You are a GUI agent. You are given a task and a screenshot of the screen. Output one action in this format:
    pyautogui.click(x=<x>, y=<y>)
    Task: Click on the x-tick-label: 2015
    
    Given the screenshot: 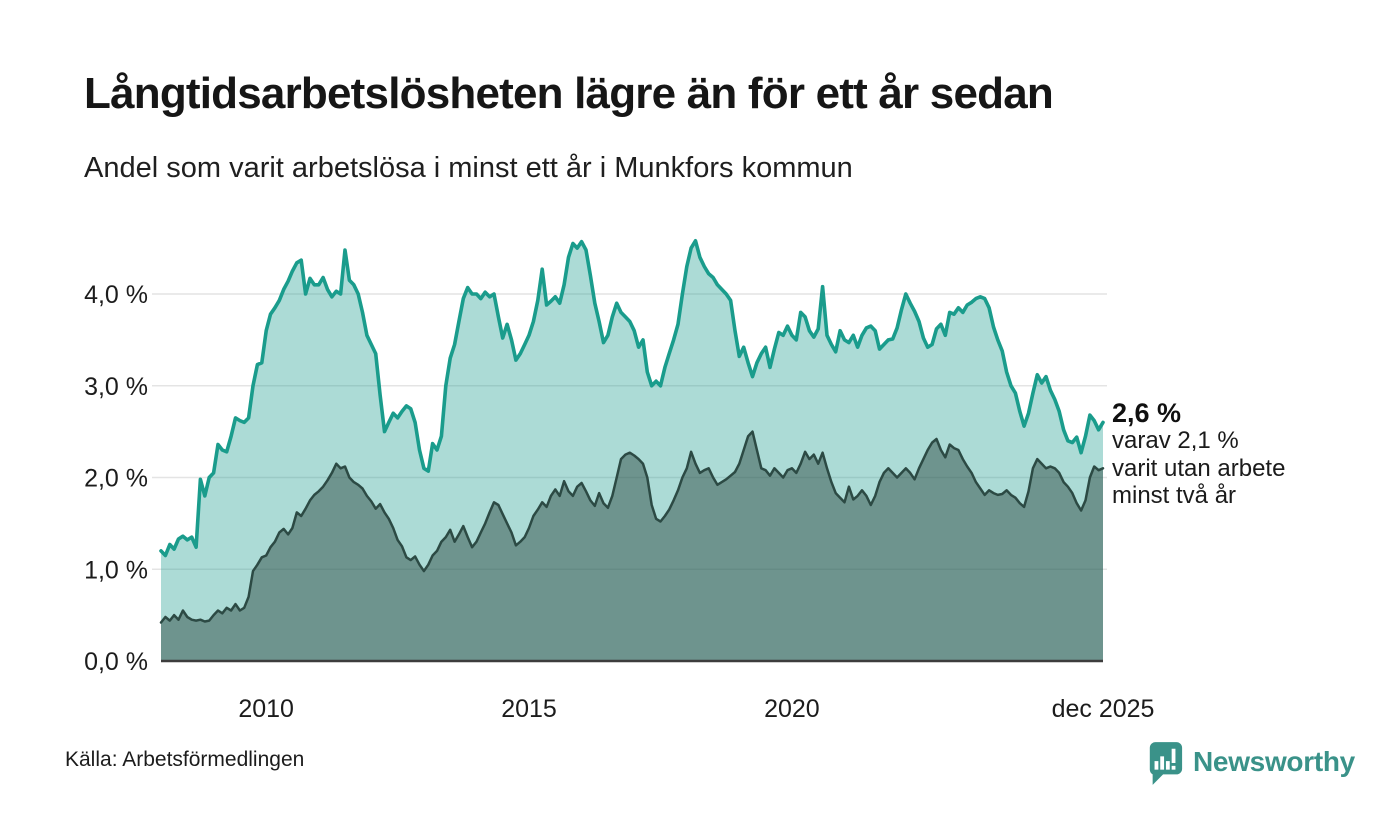 What is the action you would take?
    pyautogui.click(x=529, y=709)
    